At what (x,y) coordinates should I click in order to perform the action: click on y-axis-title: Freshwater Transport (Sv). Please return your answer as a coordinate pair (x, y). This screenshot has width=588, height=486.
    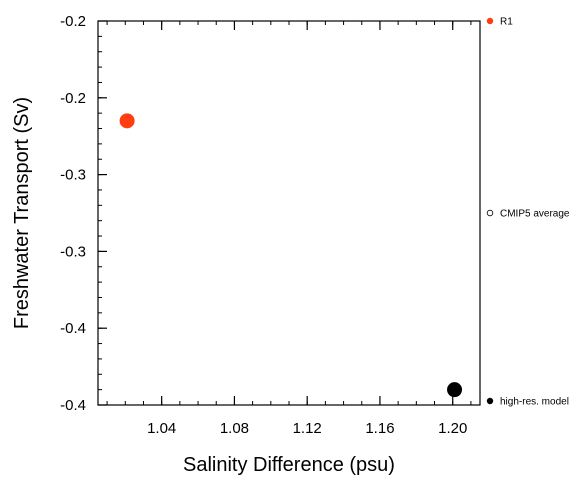
    Looking at the image, I should click on (22, 213).